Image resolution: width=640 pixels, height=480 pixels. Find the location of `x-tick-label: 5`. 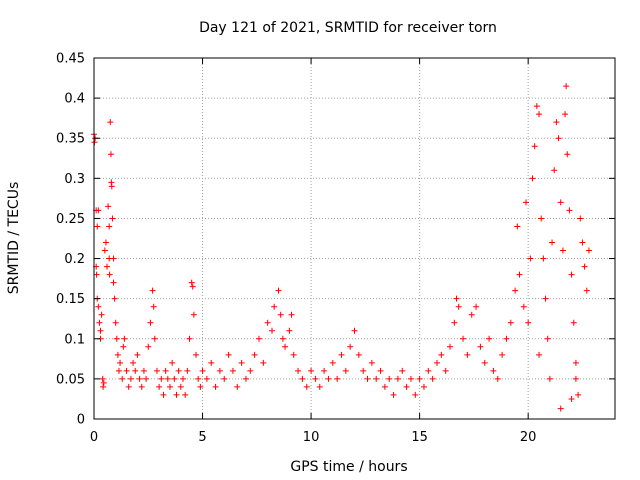

x-tick-label: 5 is located at coordinates (202, 437).